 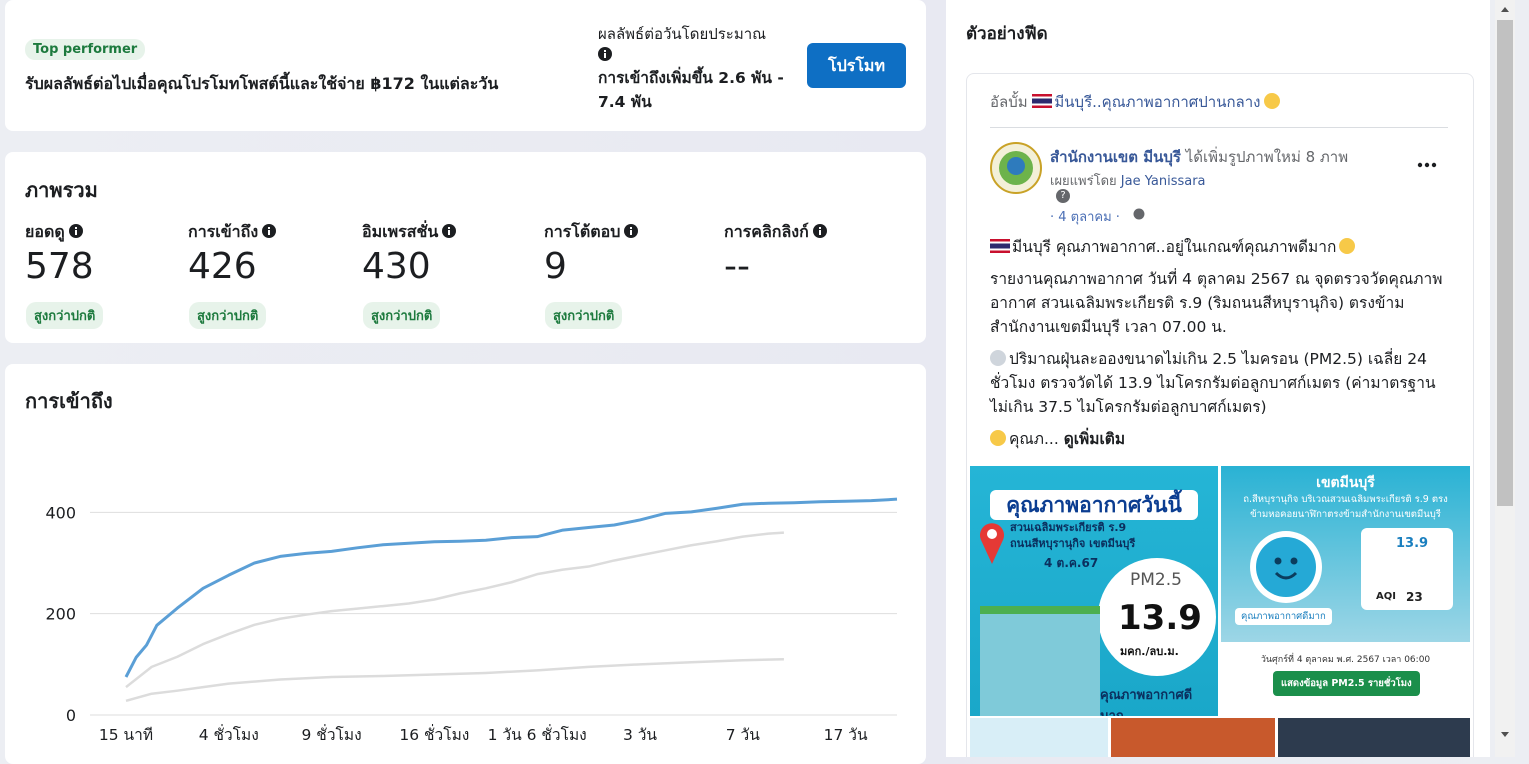 What do you see at coordinates (1286, 567) in the screenshot?
I see `face-icon` at bounding box center [1286, 567].